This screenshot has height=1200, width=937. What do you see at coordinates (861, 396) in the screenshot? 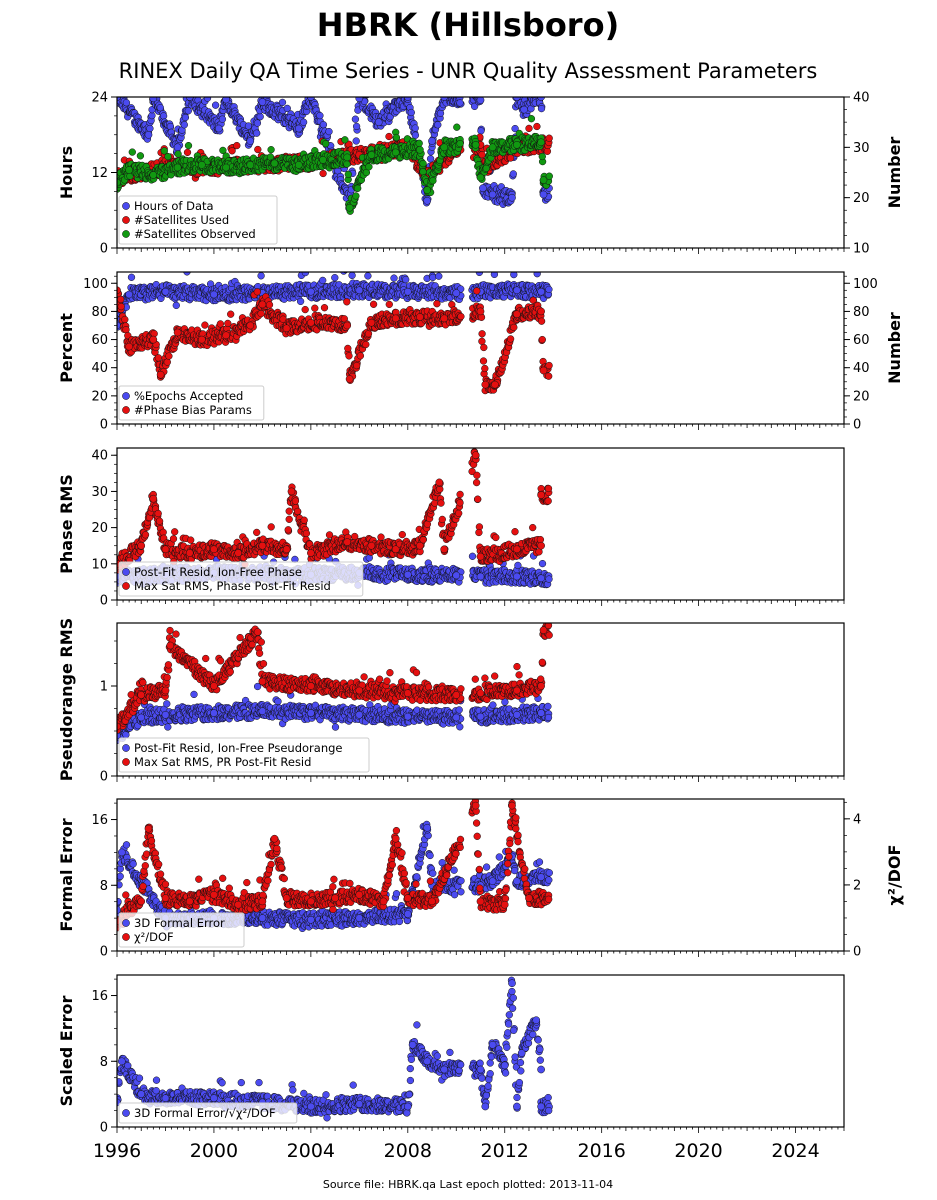
I see `y-right-tick-label: 20` at bounding box center [861, 396].